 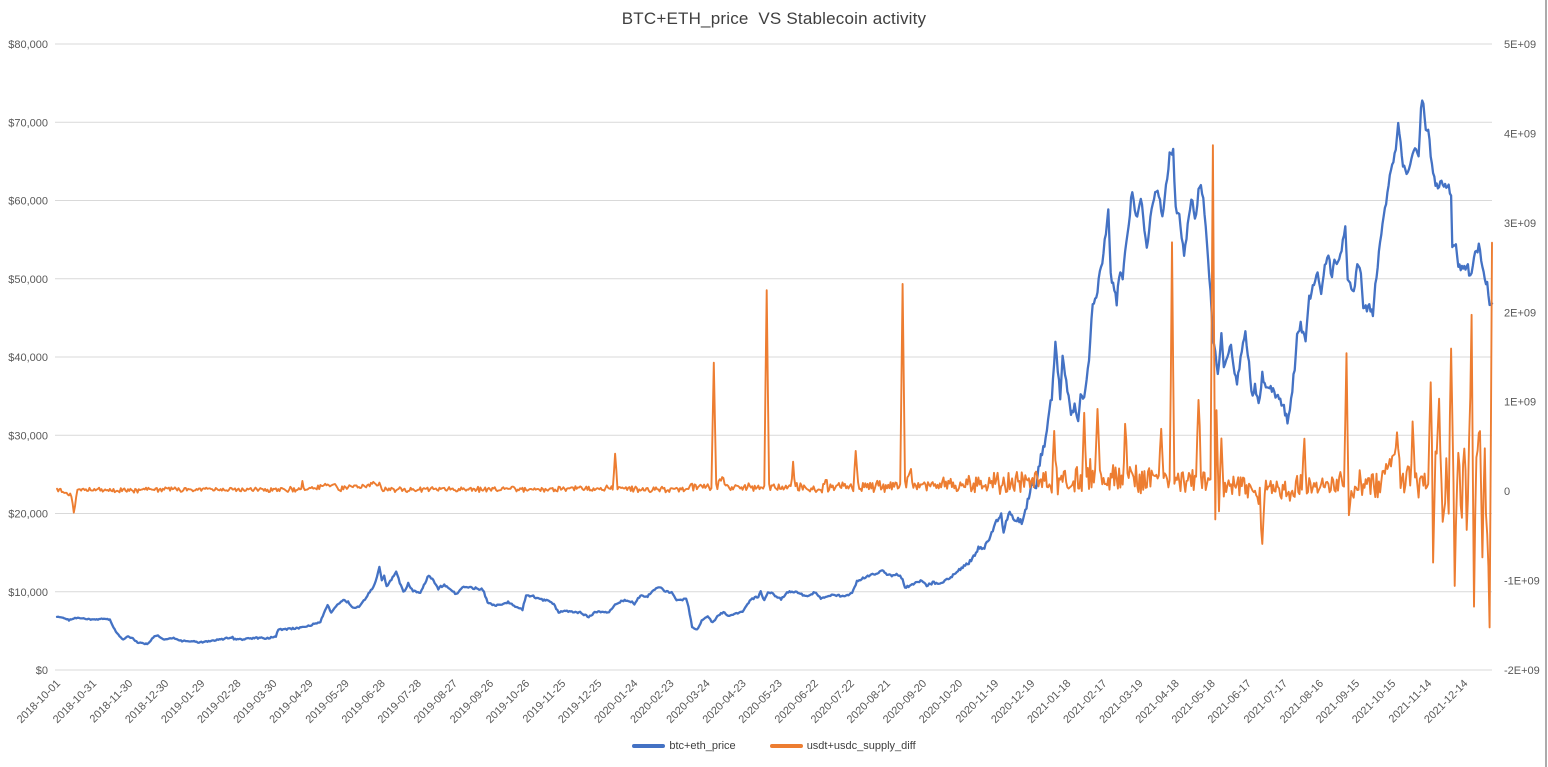 What do you see at coordinates (1520, 134) in the screenshot?
I see `y-axis-right-tick-label: 4E+09` at bounding box center [1520, 134].